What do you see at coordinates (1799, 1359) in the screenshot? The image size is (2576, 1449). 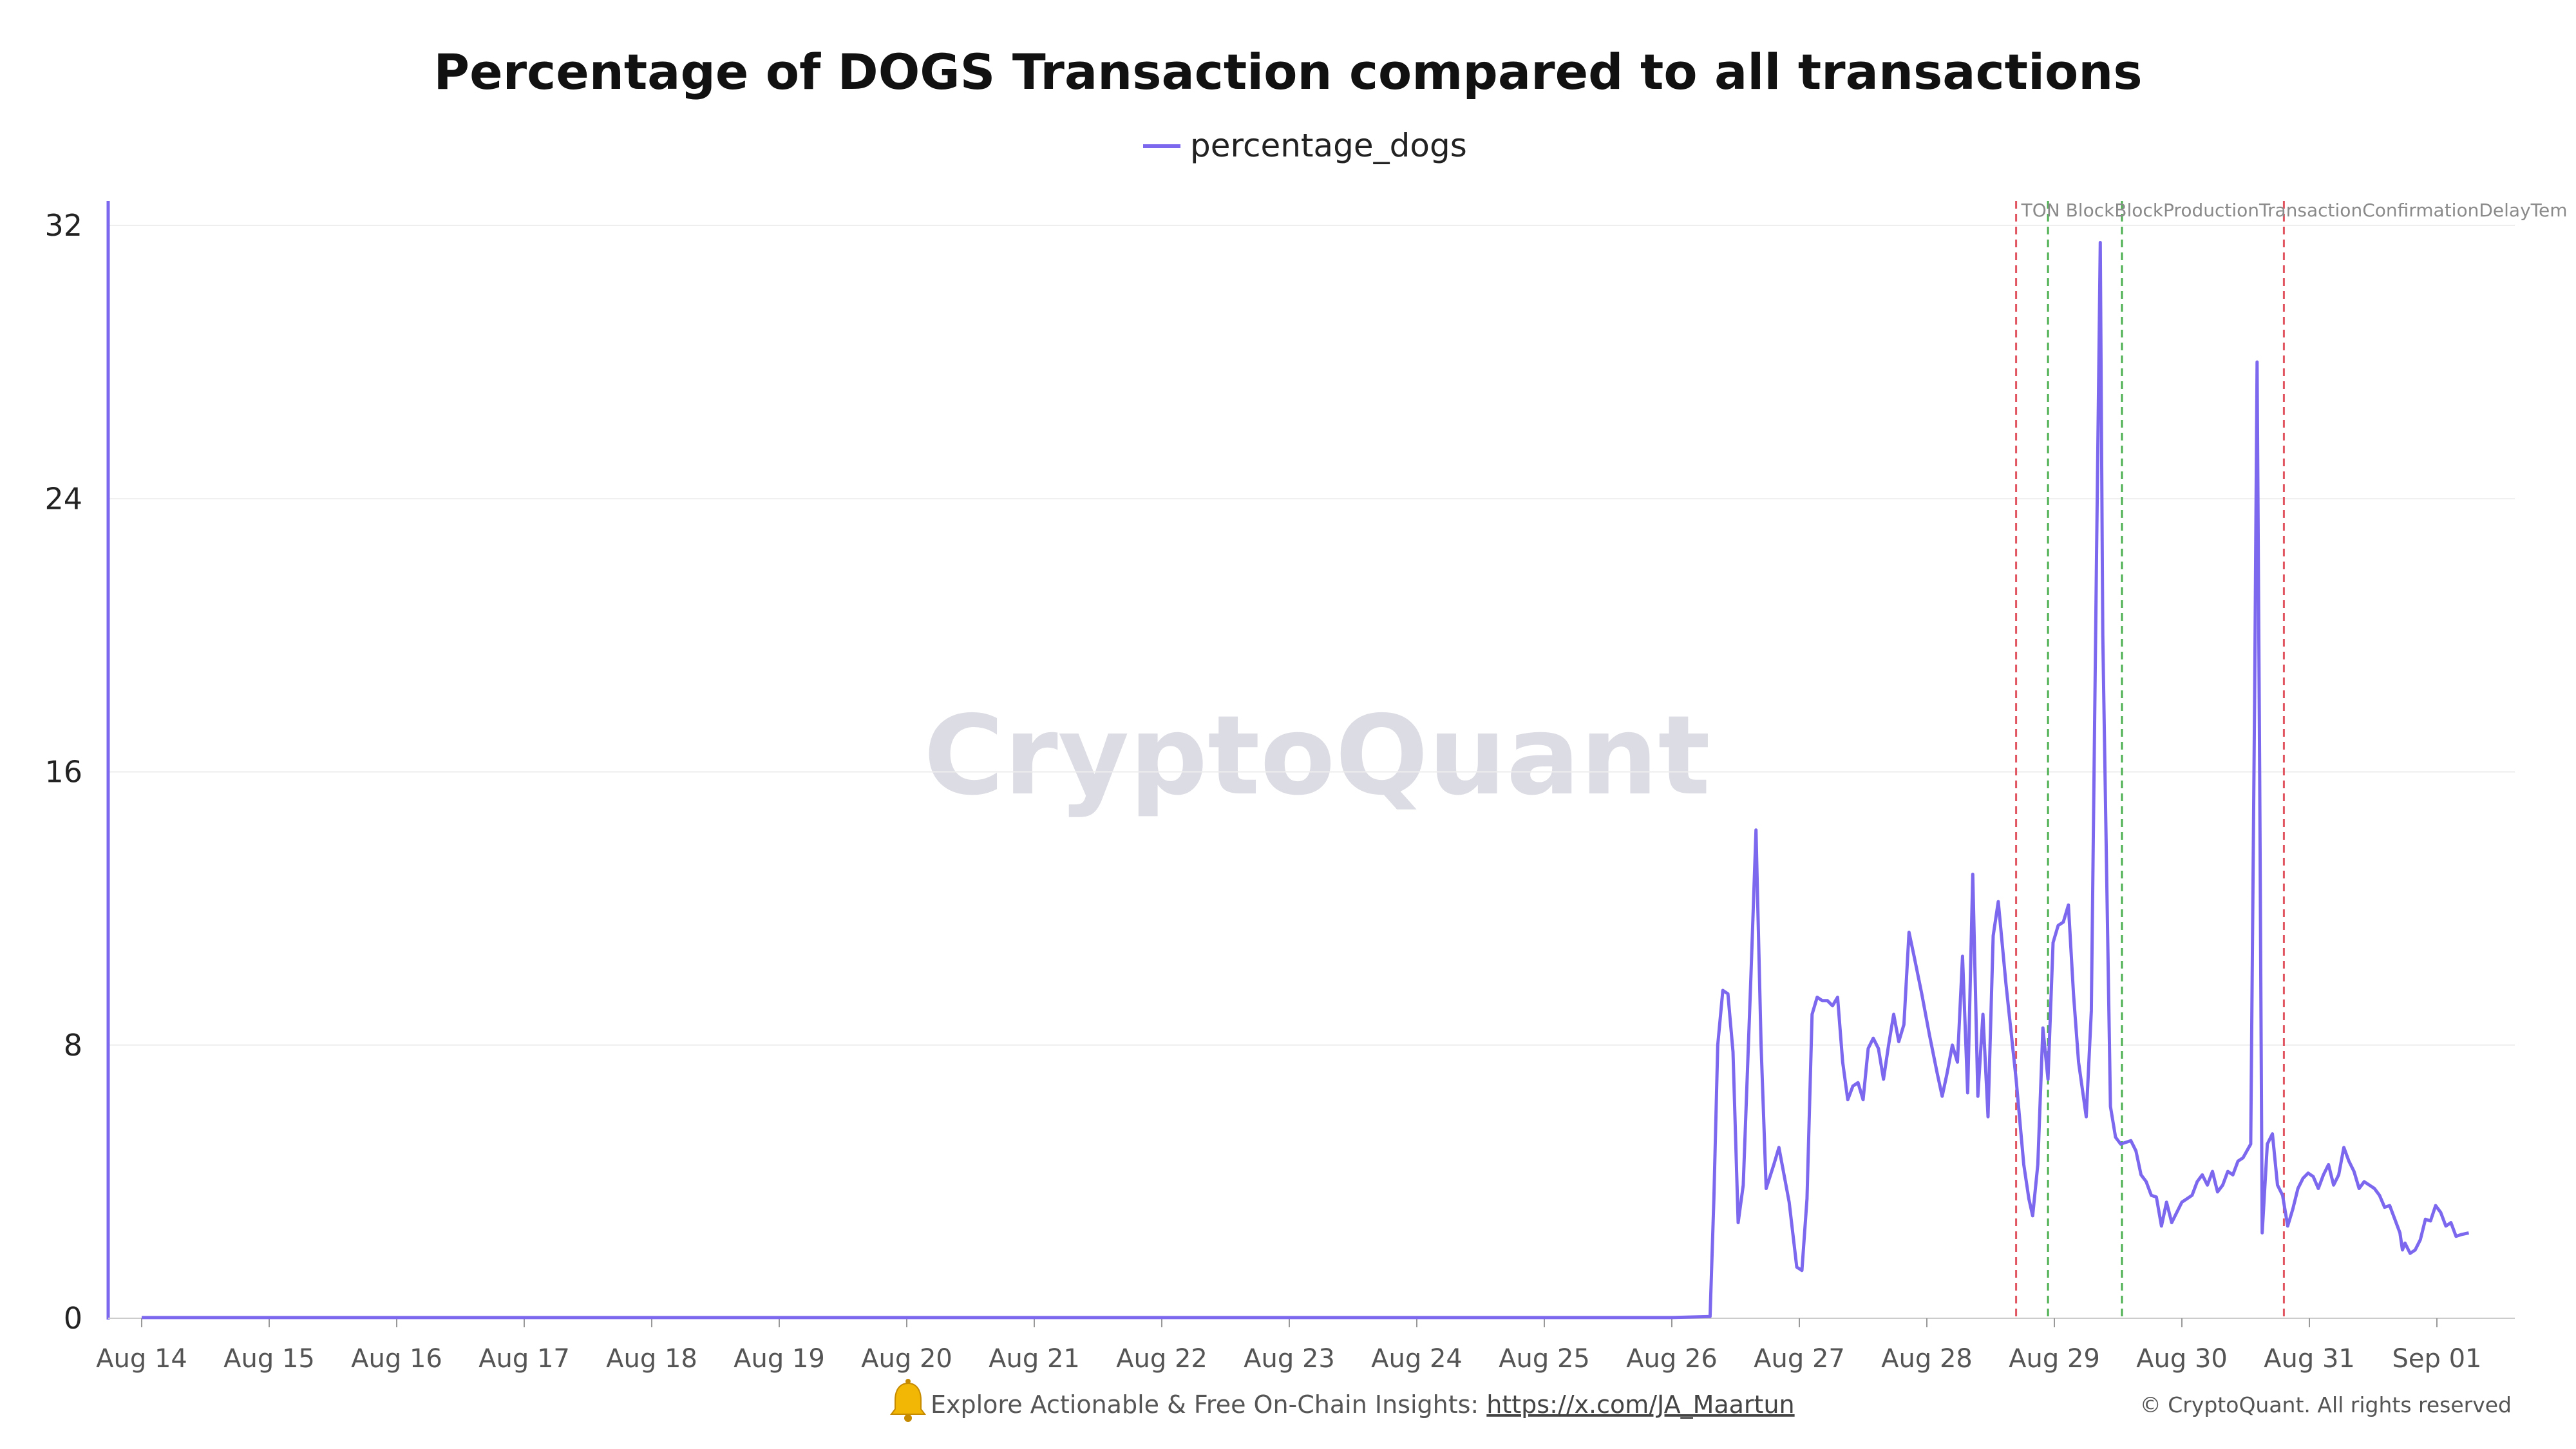 I see `x-tick-label: Aug 27` at bounding box center [1799, 1359].